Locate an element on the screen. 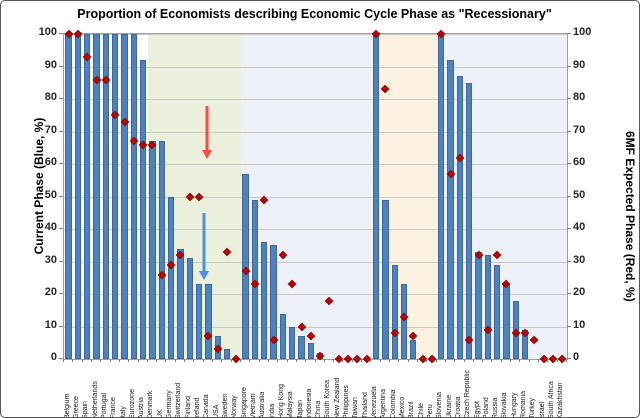  x-axis-label-colombia: Colombia is located at coordinates (393, 403).